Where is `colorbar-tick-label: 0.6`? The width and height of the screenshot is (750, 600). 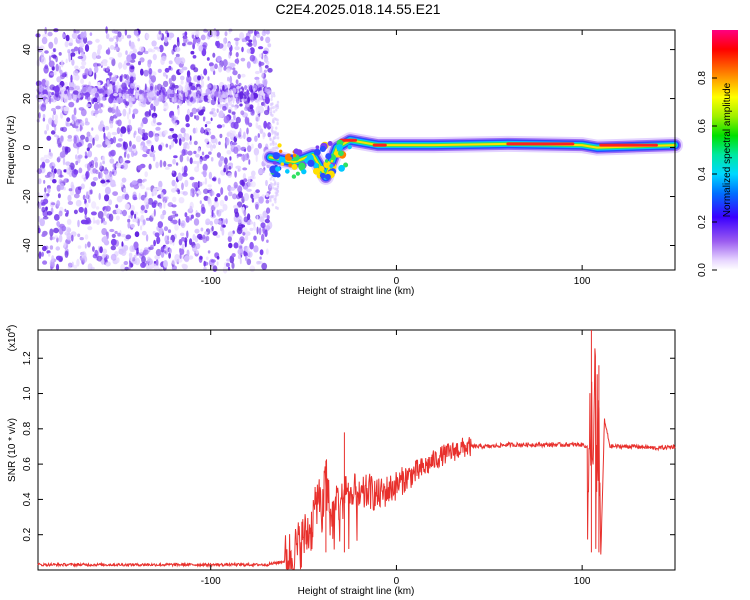
colorbar-tick-label: 0.6 is located at coordinates (702, 126).